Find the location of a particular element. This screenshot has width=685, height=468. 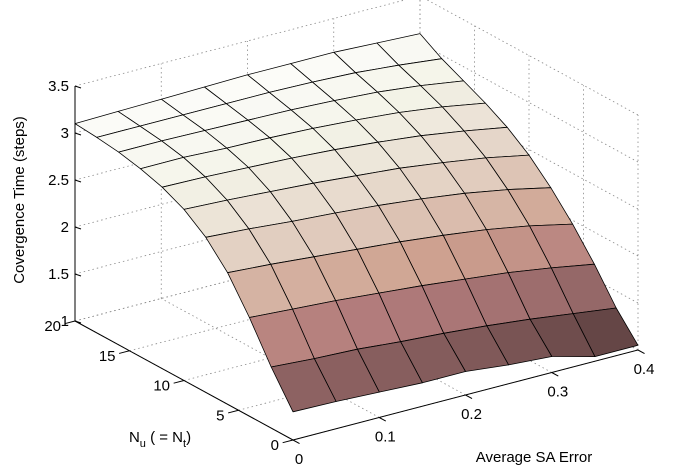

z-tick-label: 2.5 is located at coordinates (58, 180).